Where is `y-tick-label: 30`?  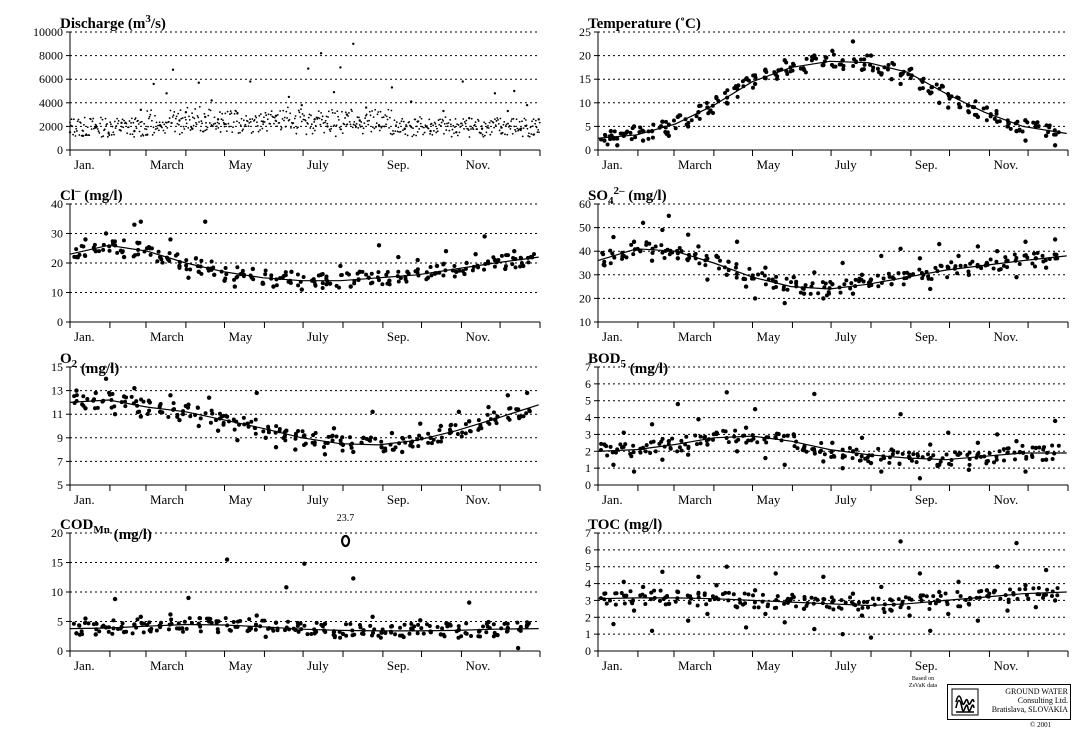 y-tick-label: 30 is located at coordinates (57, 234).